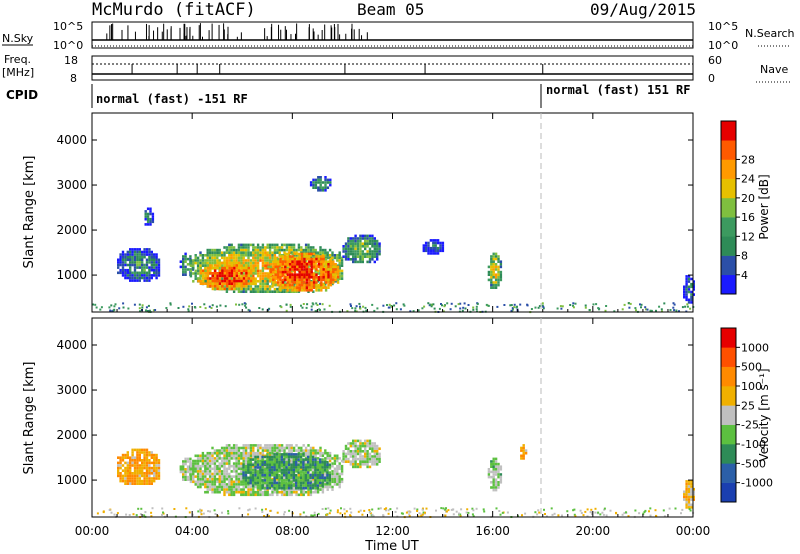 The image size is (800, 554). What do you see at coordinates (728, 131) in the screenshot?
I see `colorbar-segment` at bounding box center [728, 131].